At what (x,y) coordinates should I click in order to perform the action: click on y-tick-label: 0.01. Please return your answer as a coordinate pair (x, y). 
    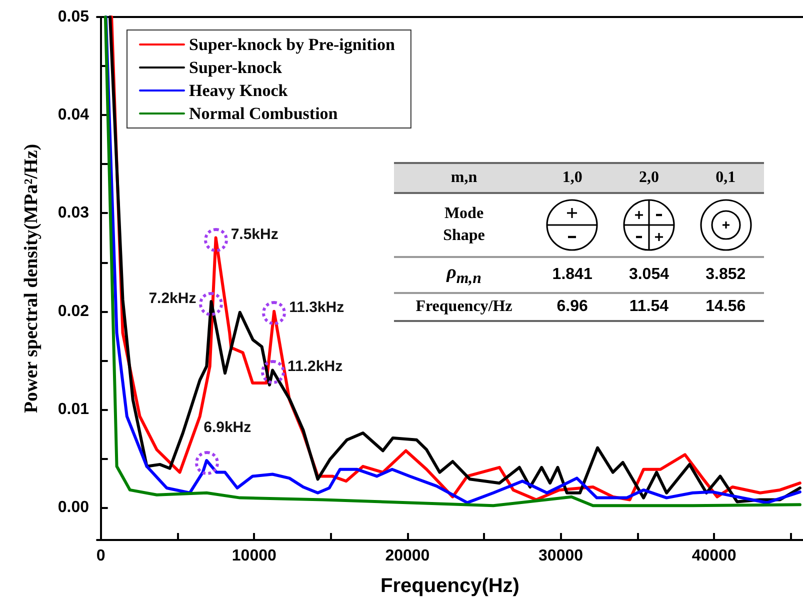
    Looking at the image, I should click on (74, 409).